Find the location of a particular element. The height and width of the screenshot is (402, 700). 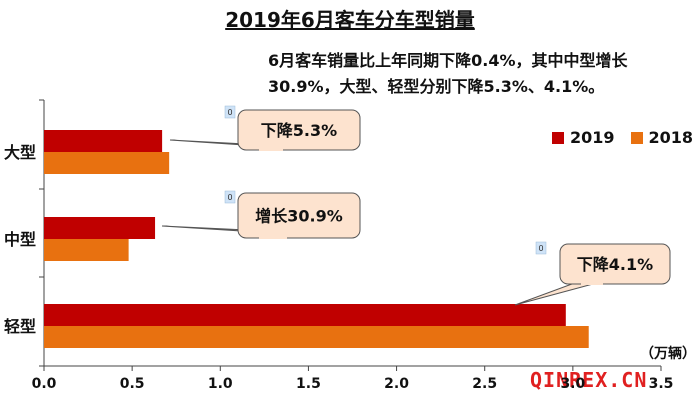

callout-tag-label-0: 0 is located at coordinates (229, 112).